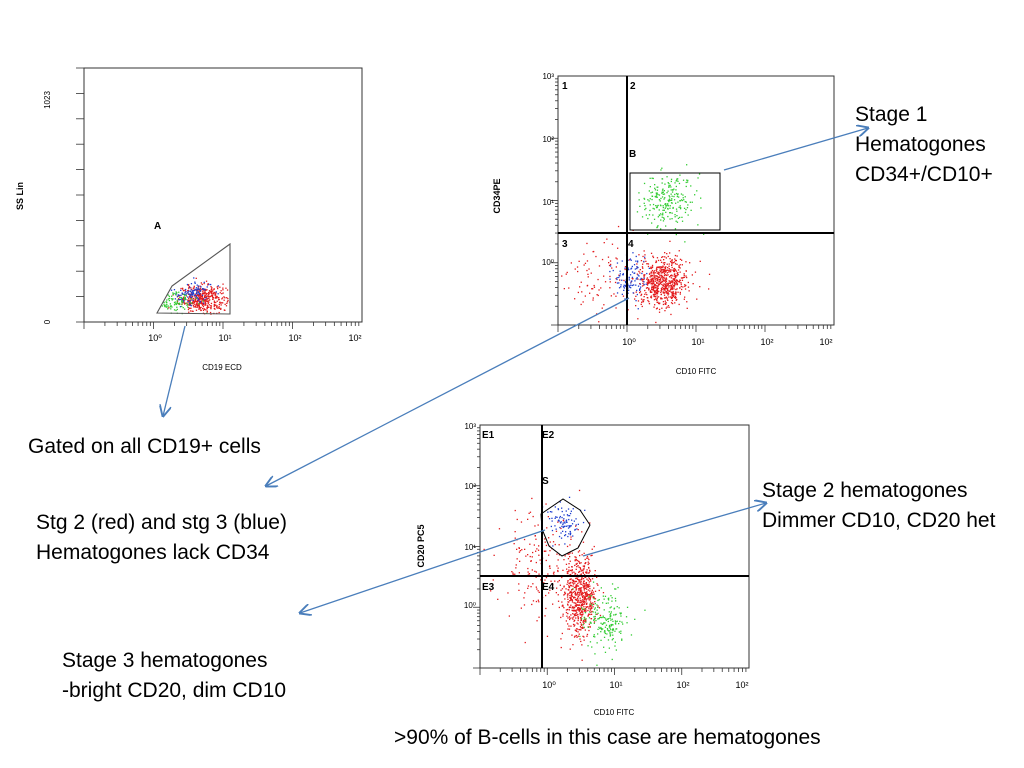 Image resolution: width=1024 pixels, height=768 pixels. What do you see at coordinates (548, 139) in the screenshot?
I see `y-tick-label: 10²` at bounding box center [548, 139].